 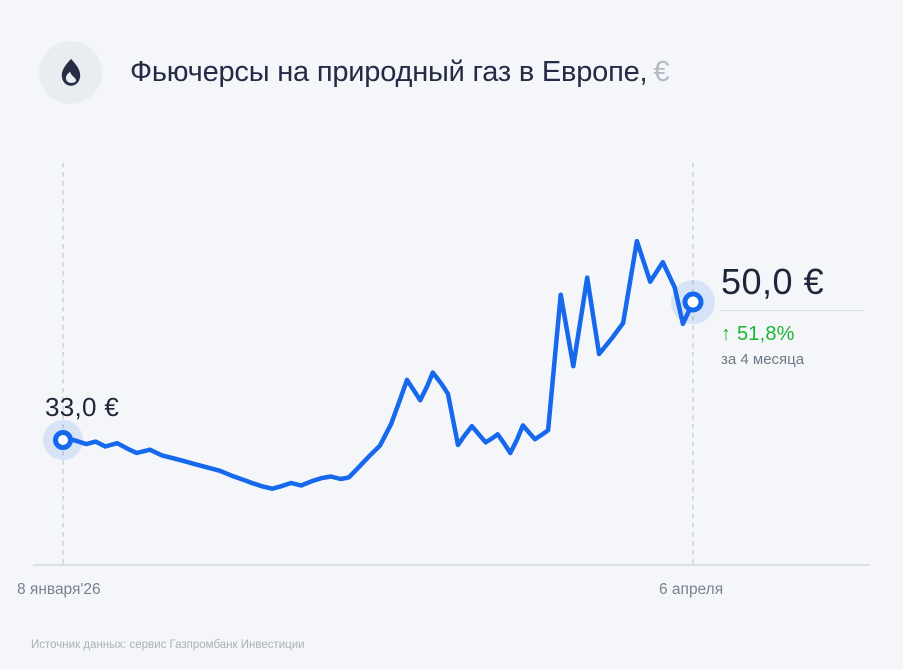 I want to click on start-point-marker, so click(x=63, y=440).